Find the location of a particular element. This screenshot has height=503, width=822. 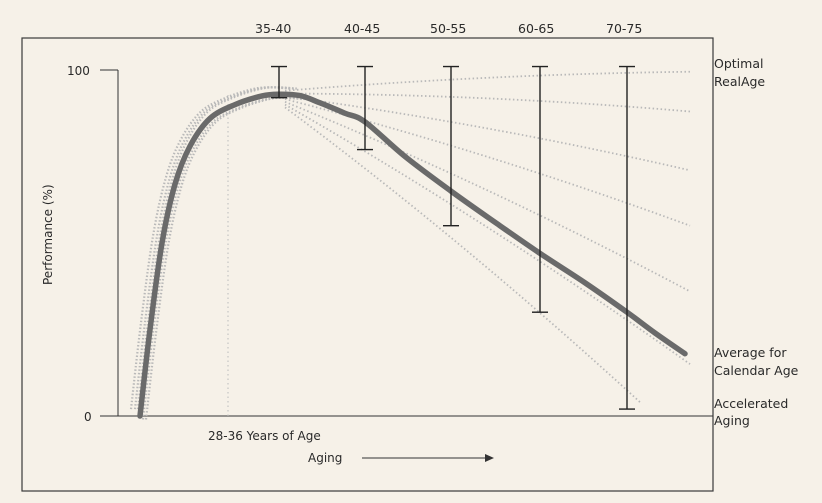

optimal-label-line2: RealAge is located at coordinates (739, 81).